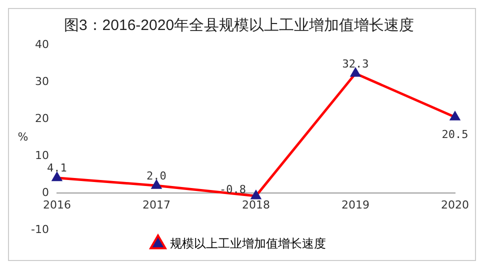 This screenshot has height=269, width=484. What do you see at coordinates (45, 192) in the screenshot?
I see `y-tick-label: 0` at bounding box center [45, 192].